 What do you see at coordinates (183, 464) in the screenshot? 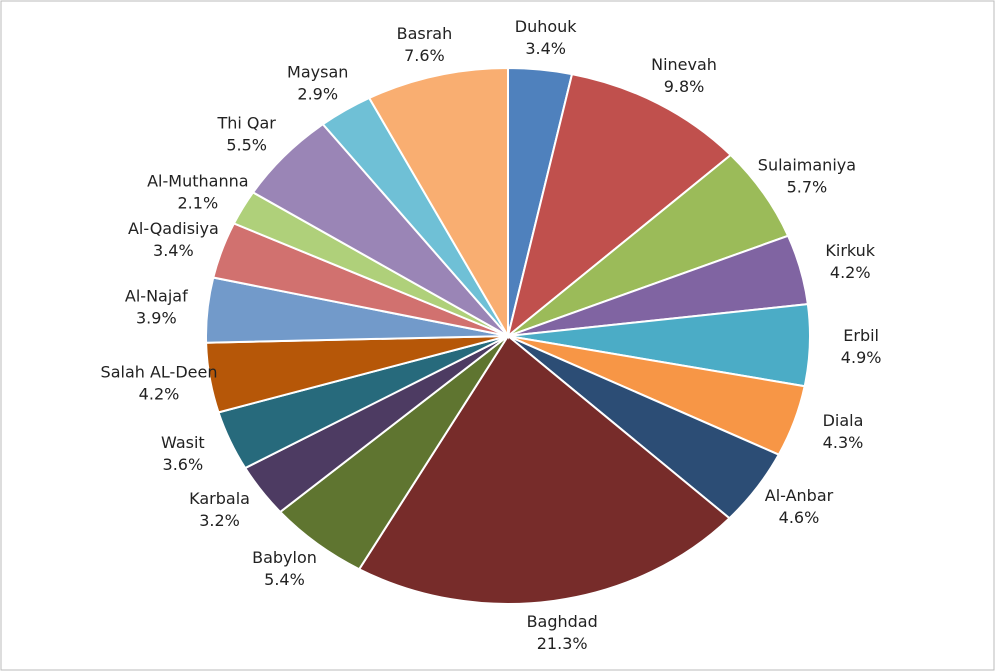
I see `slice-value-label: 3.6%` at bounding box center [183, 464].